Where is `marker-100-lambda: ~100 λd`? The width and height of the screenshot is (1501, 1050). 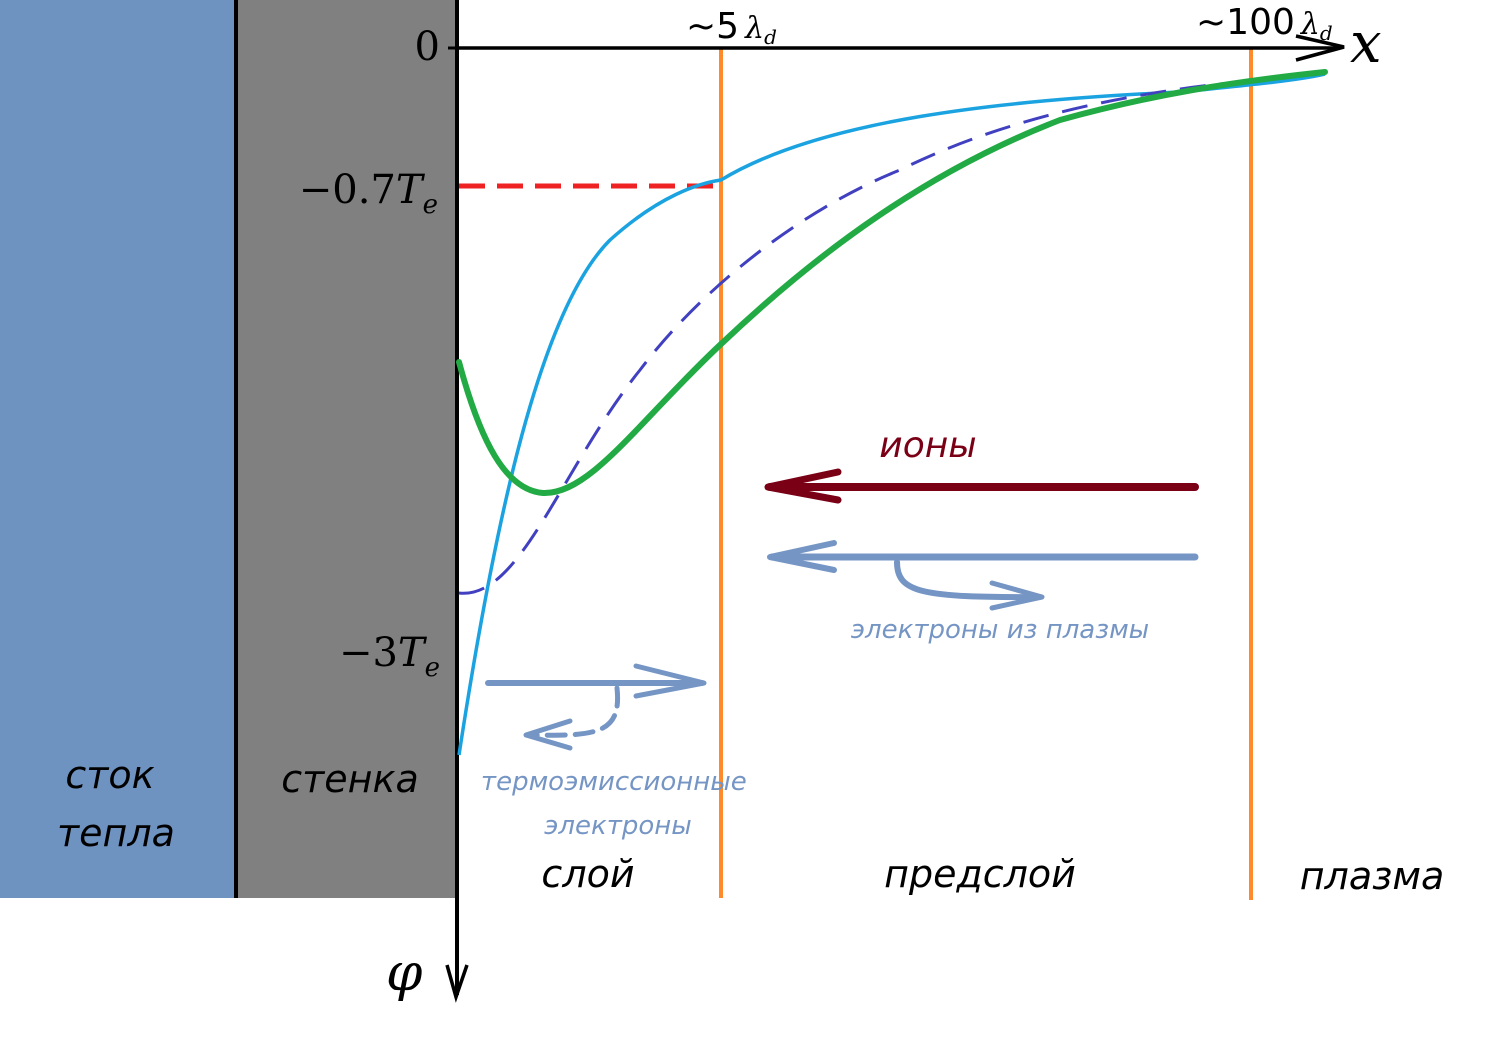
marker-100-lambda: ~100 λd is located at coordinates (1264, 23).